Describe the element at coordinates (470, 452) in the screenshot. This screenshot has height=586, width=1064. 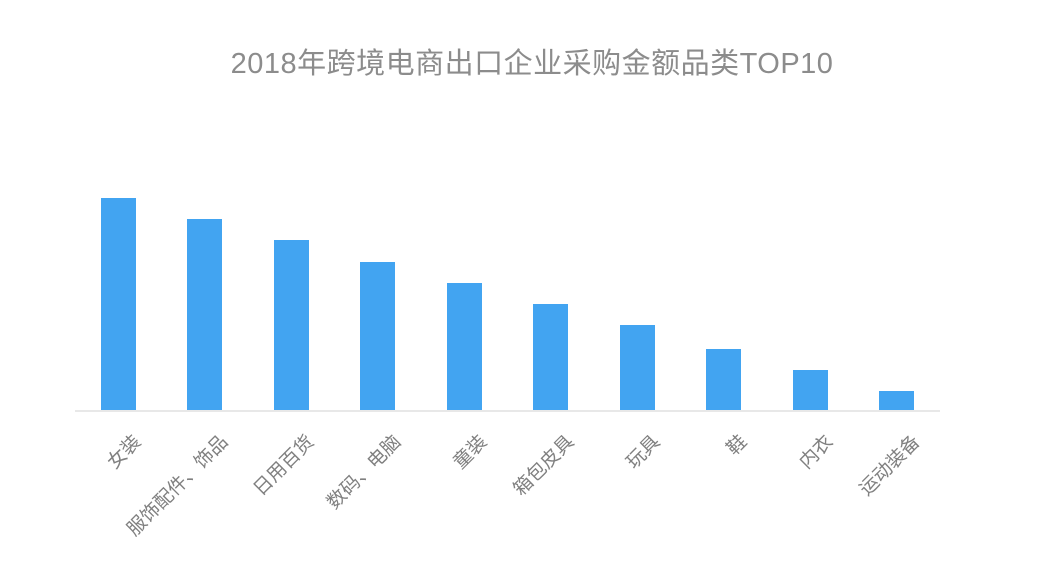
I see `x-axis-label-5: 童装` at that location.